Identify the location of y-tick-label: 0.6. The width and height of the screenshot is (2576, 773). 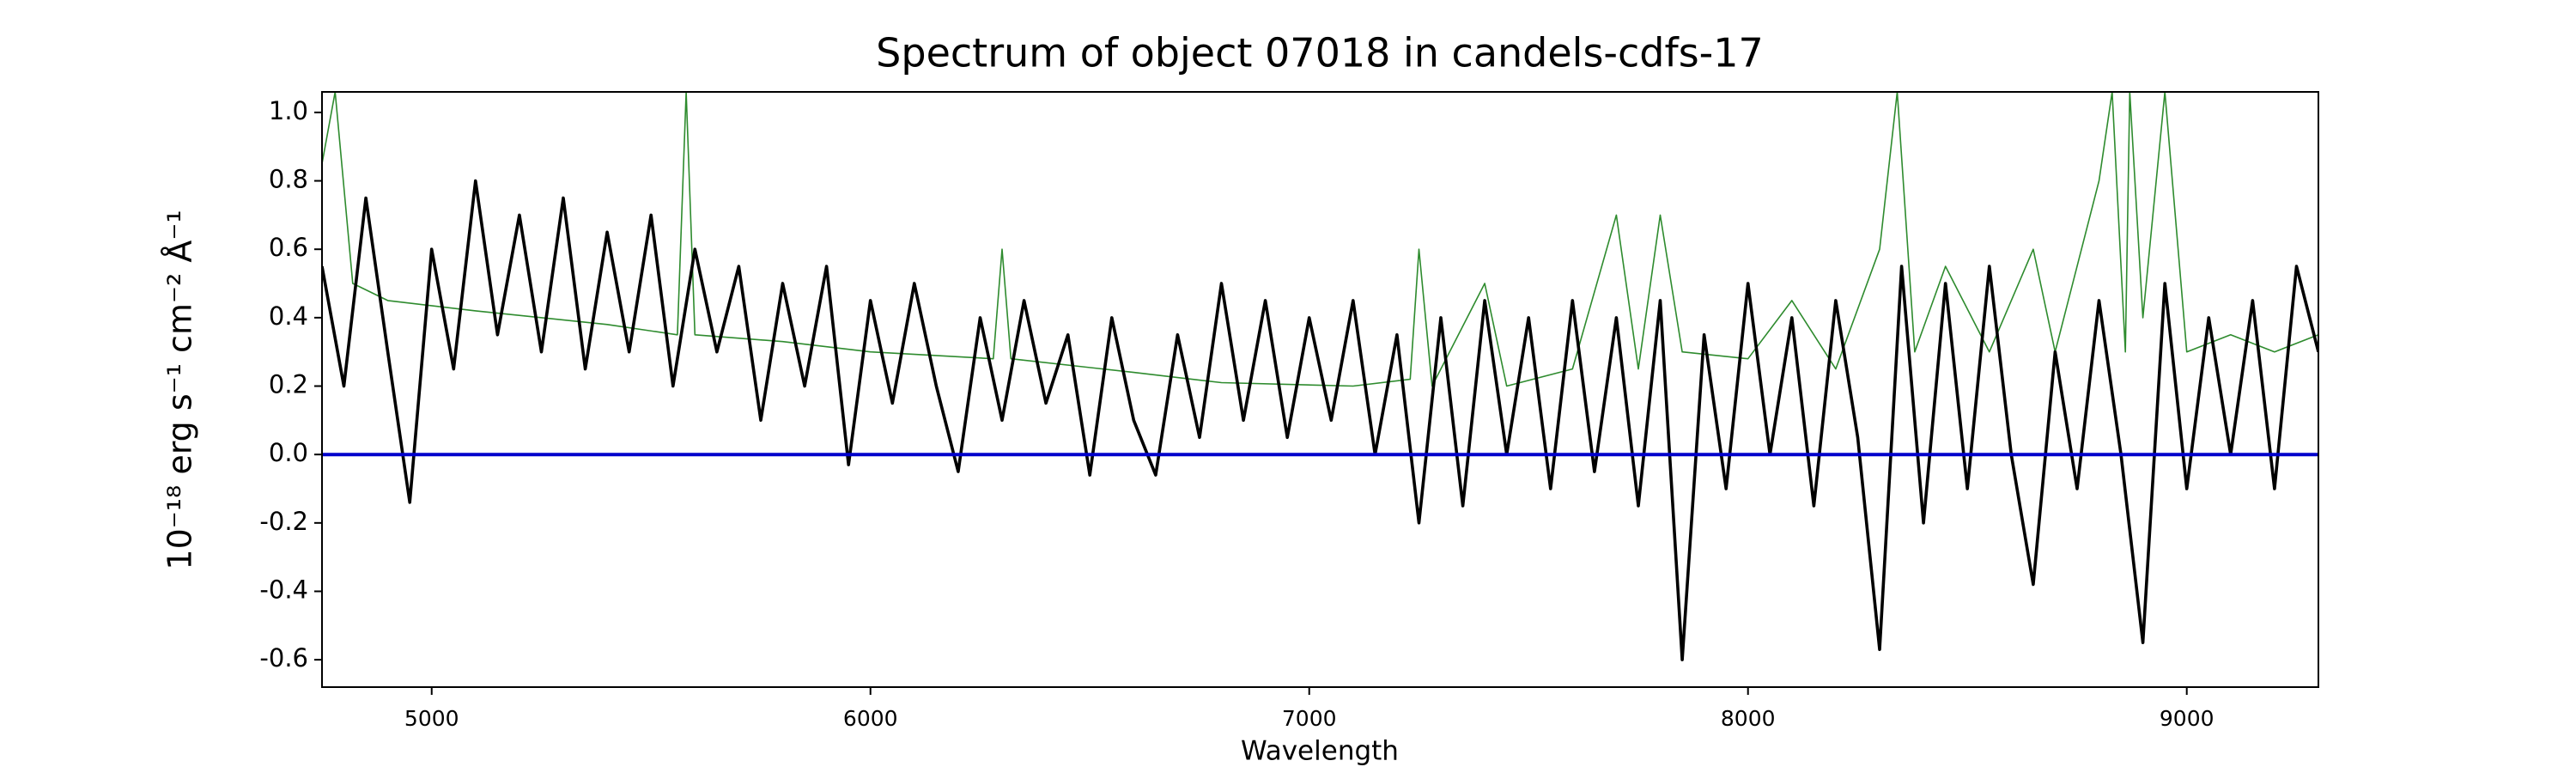
(289, 248).